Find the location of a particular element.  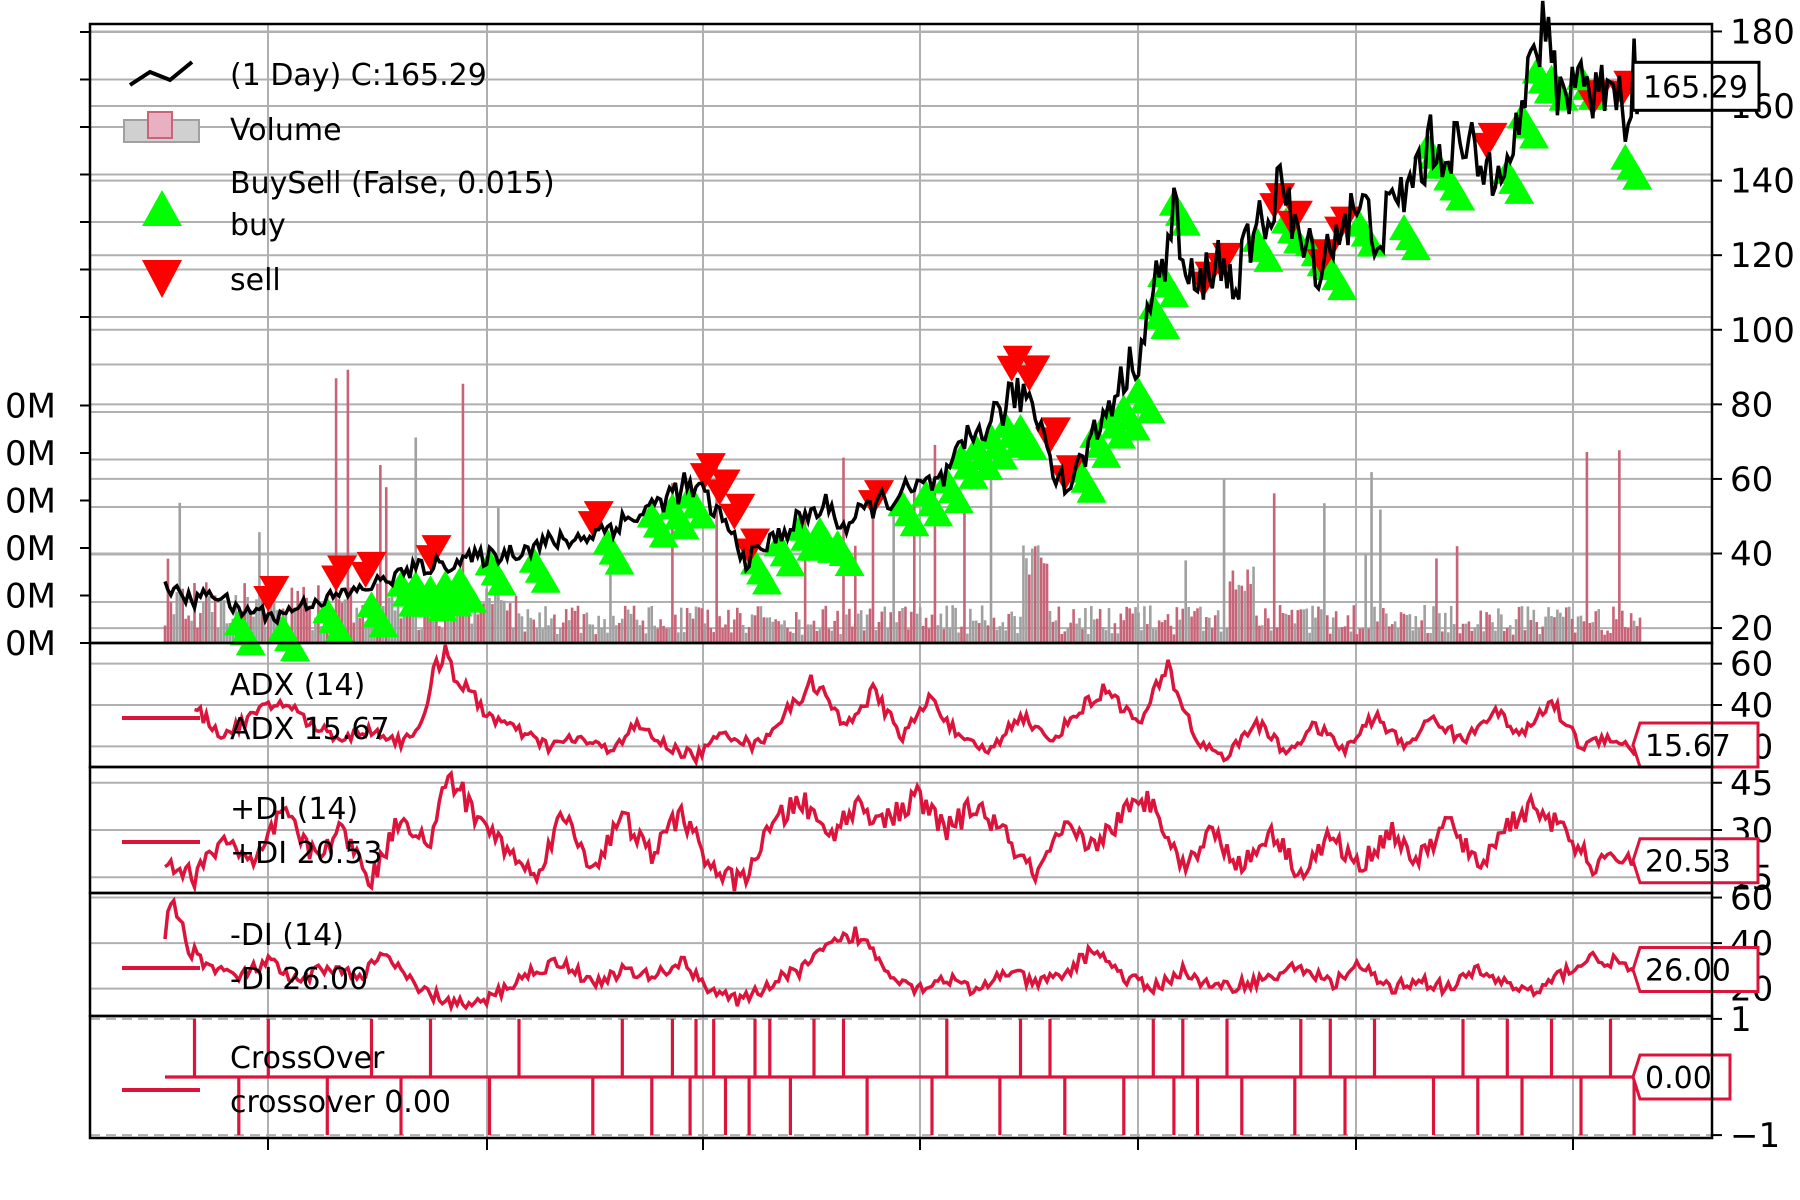

indicator-legend-title: +DI (14) is located at coordinates (294, 809).